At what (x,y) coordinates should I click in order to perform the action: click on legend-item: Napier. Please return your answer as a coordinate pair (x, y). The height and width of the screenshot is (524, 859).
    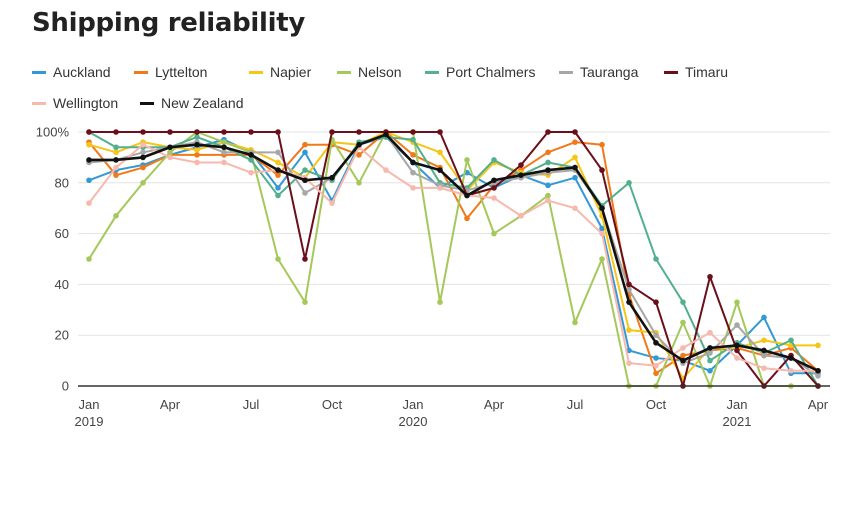
    Looking at the image, I should click on (280, 72).